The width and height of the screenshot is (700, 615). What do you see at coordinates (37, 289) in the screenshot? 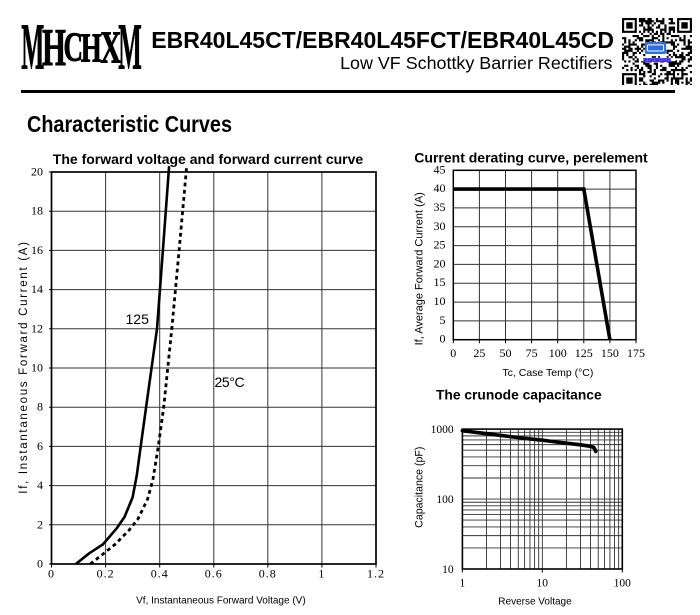
I see `svg-text: 14` at bounding box center [37, 289].